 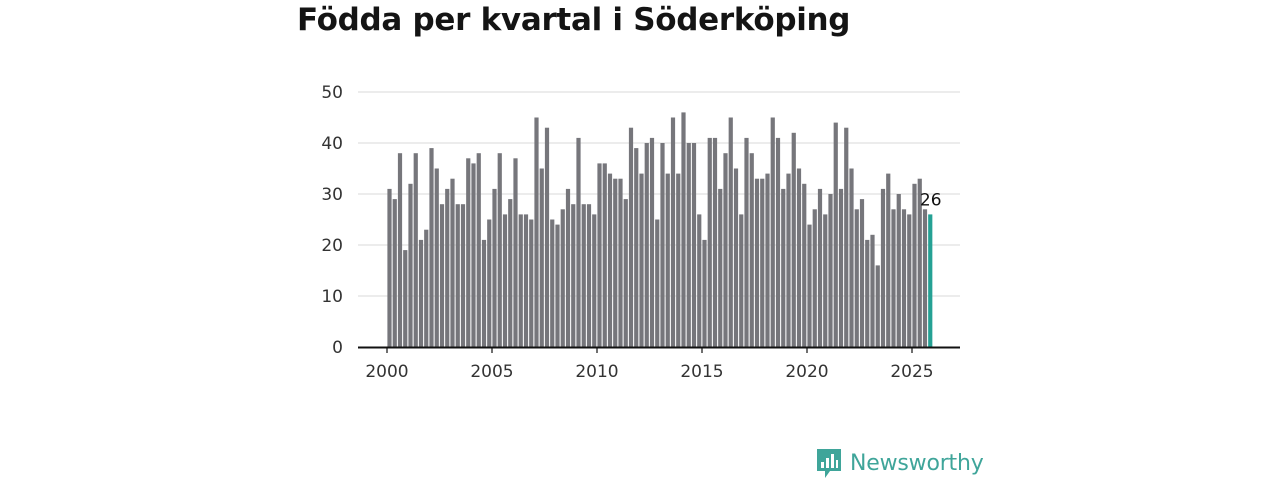 I want to click on x-tick-label: 2010, so click(x=596, y=372).